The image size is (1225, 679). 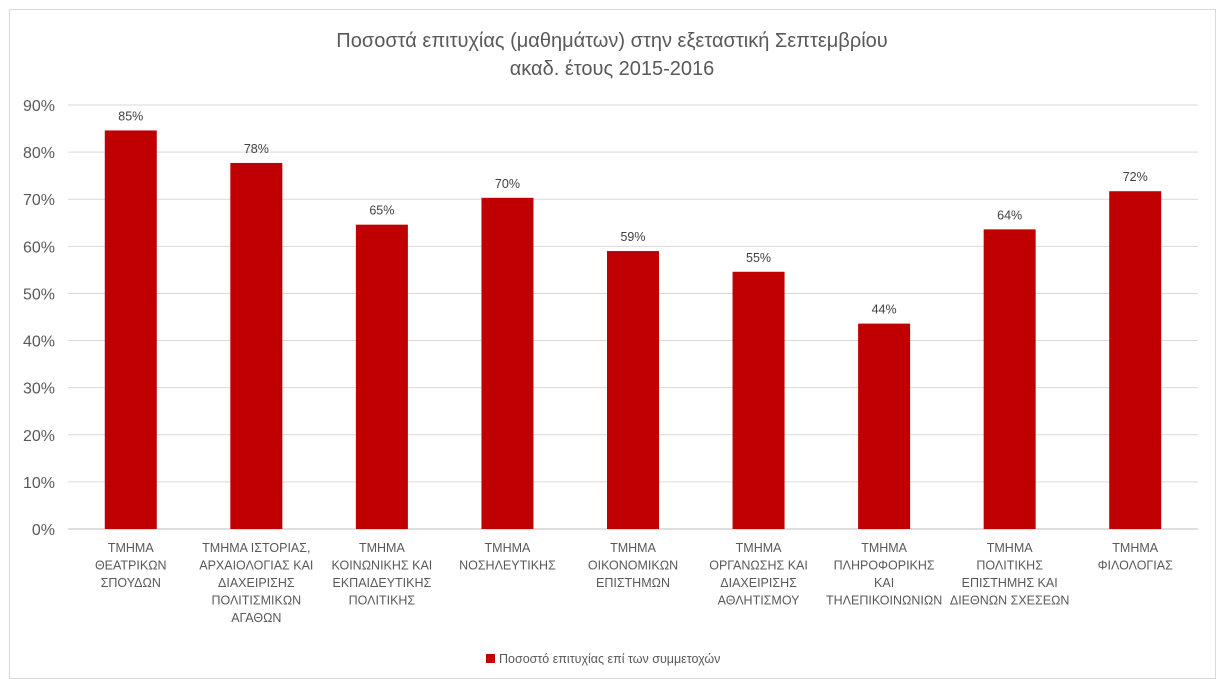 What do you see at coordinates (39, 106) in the screenshot?
I see `y-tick-label: 90%` at bounding box center [39, 106].